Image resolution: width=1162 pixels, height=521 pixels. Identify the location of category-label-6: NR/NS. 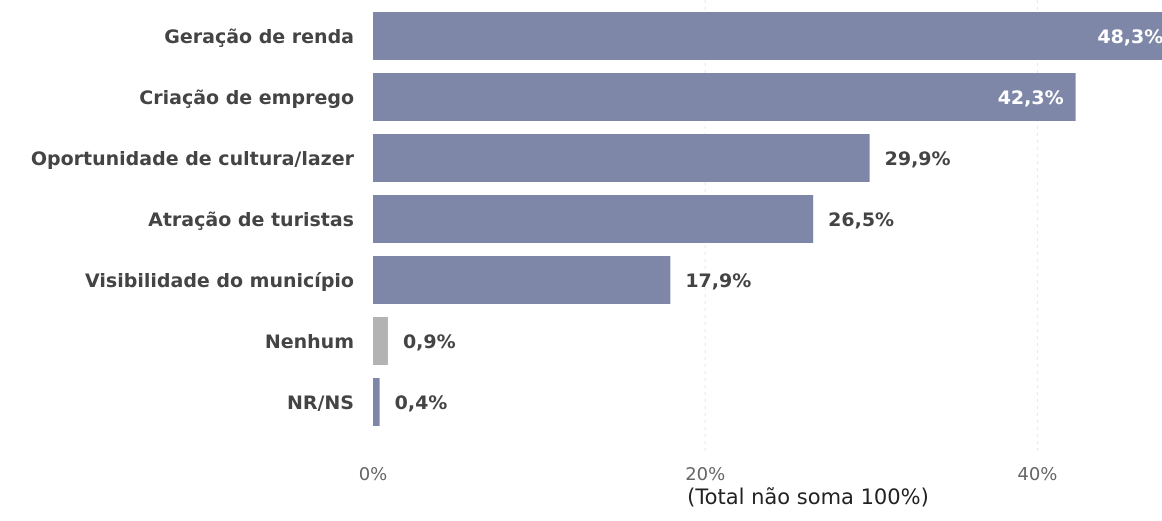
(320, 403).